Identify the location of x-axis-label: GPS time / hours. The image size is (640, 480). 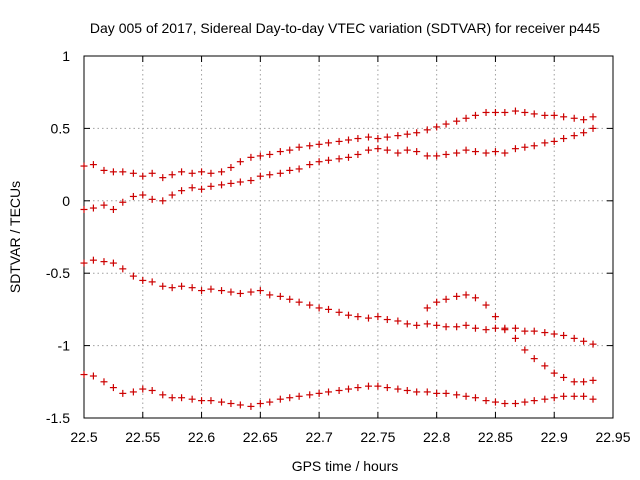
(345, 466).